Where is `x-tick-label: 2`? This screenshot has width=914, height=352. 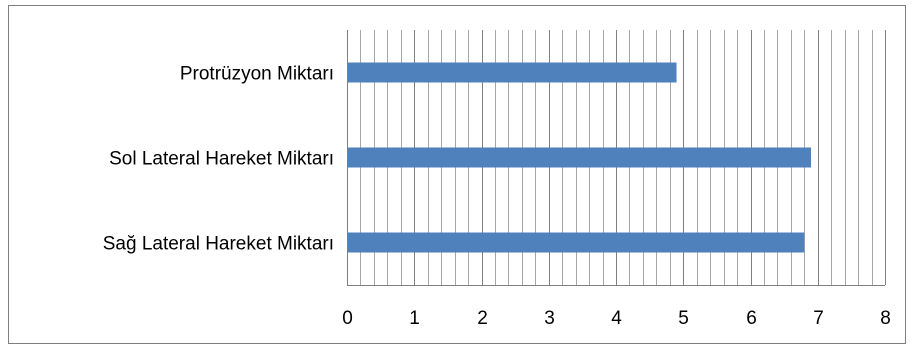 x-tick-label: 2 is located at coordinates (482, 318).